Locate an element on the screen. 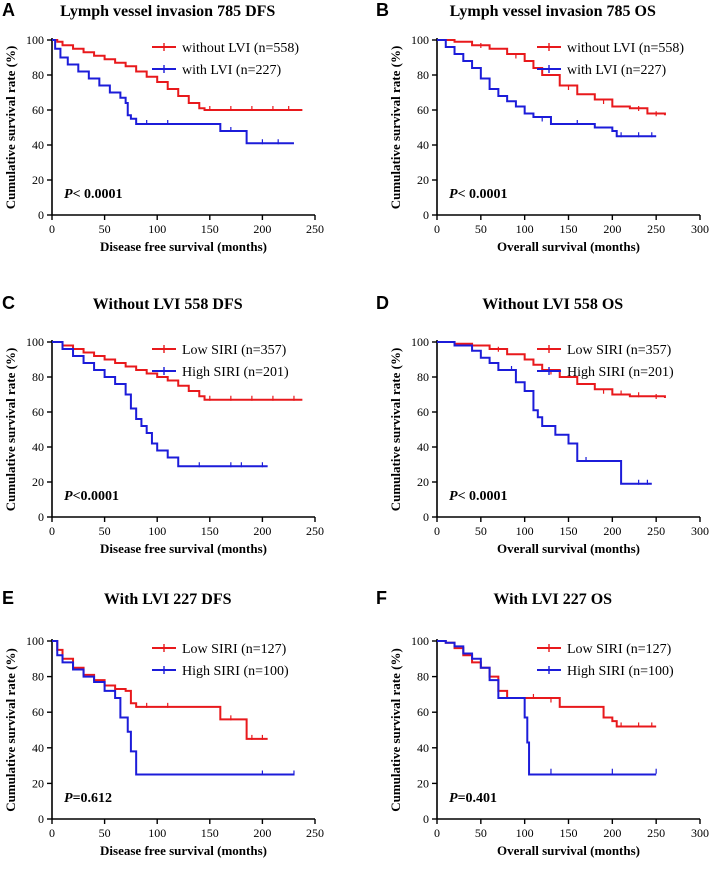  legend-label: High SIRI (n=100) is located at coordinates (235, 671).